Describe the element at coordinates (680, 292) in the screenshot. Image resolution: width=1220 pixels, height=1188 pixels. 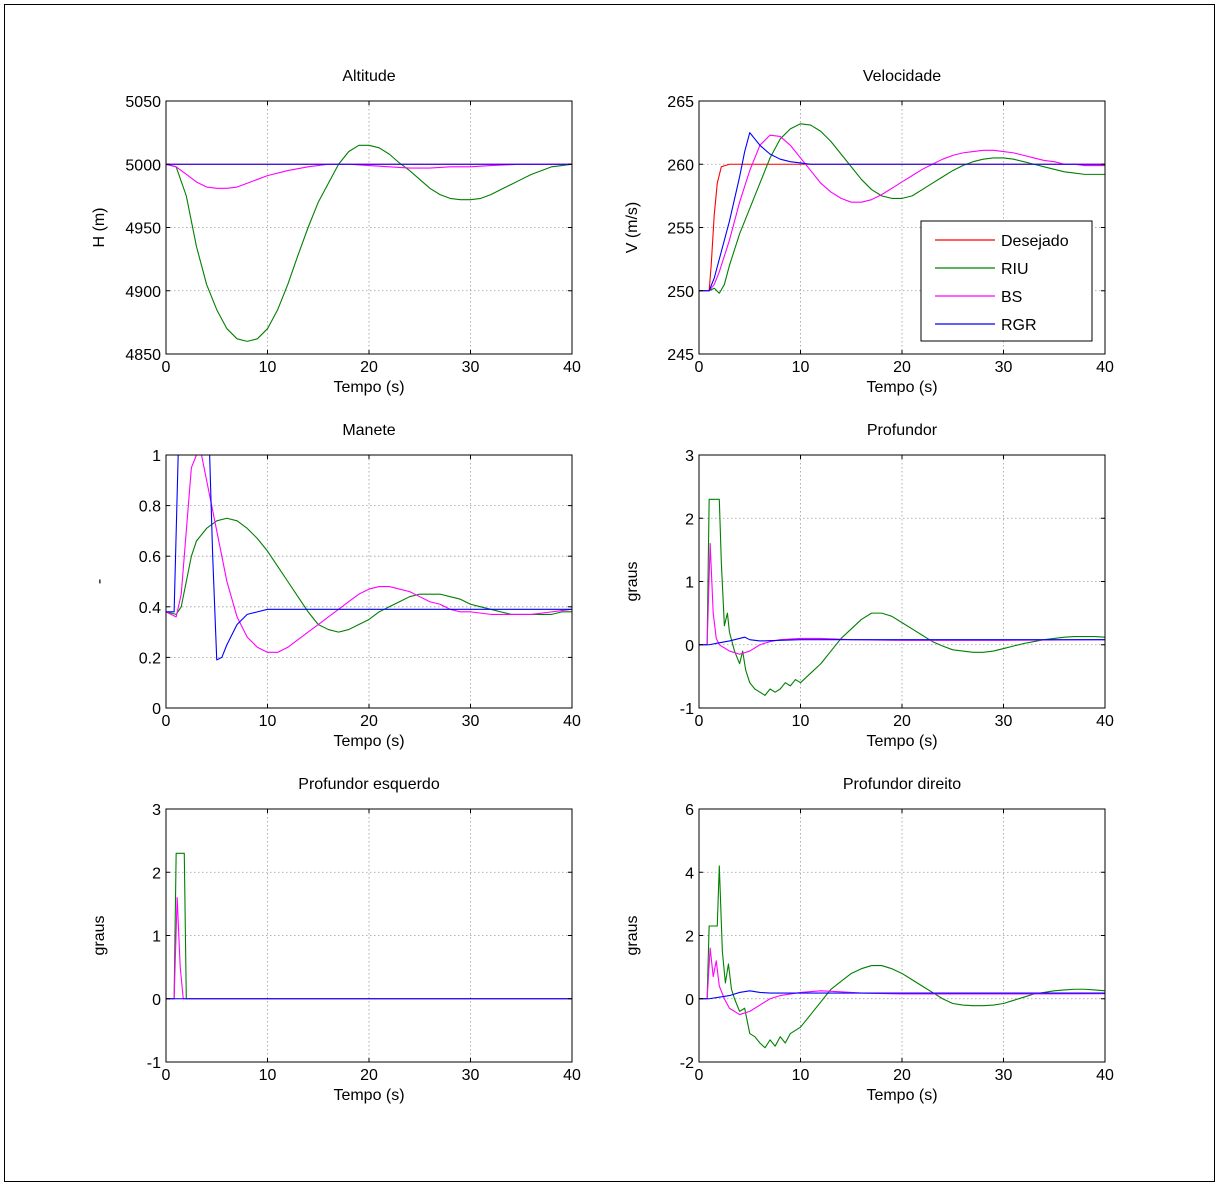
I see `chart2-ytick-label-1: 250` at that location.